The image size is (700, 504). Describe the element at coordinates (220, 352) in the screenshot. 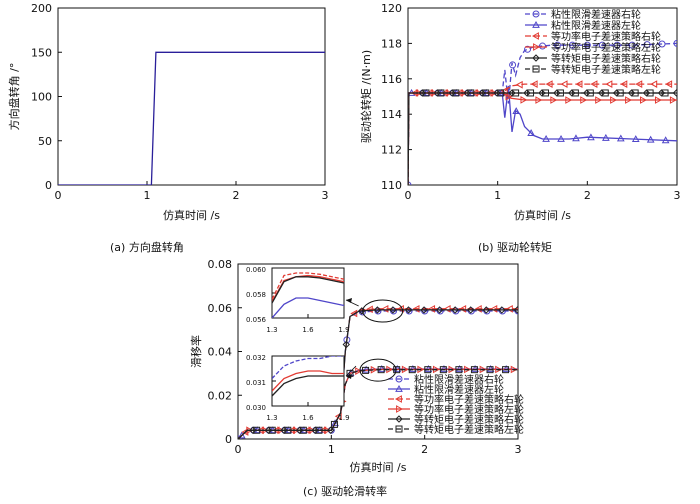

I see `y-tick-label: 0.04` at that location.